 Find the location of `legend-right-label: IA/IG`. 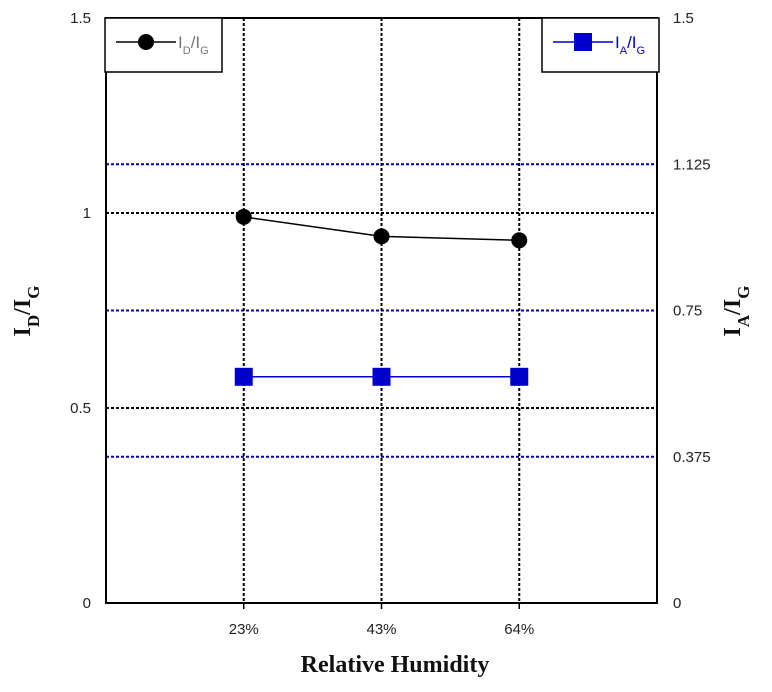

legend-right-label: IA/IG is located at coordinates (630, 45).